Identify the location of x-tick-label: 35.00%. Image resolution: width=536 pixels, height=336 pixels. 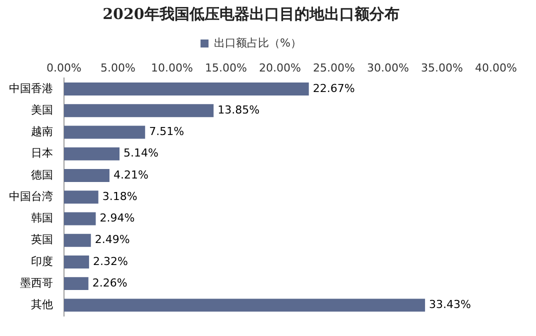
(442, 67).